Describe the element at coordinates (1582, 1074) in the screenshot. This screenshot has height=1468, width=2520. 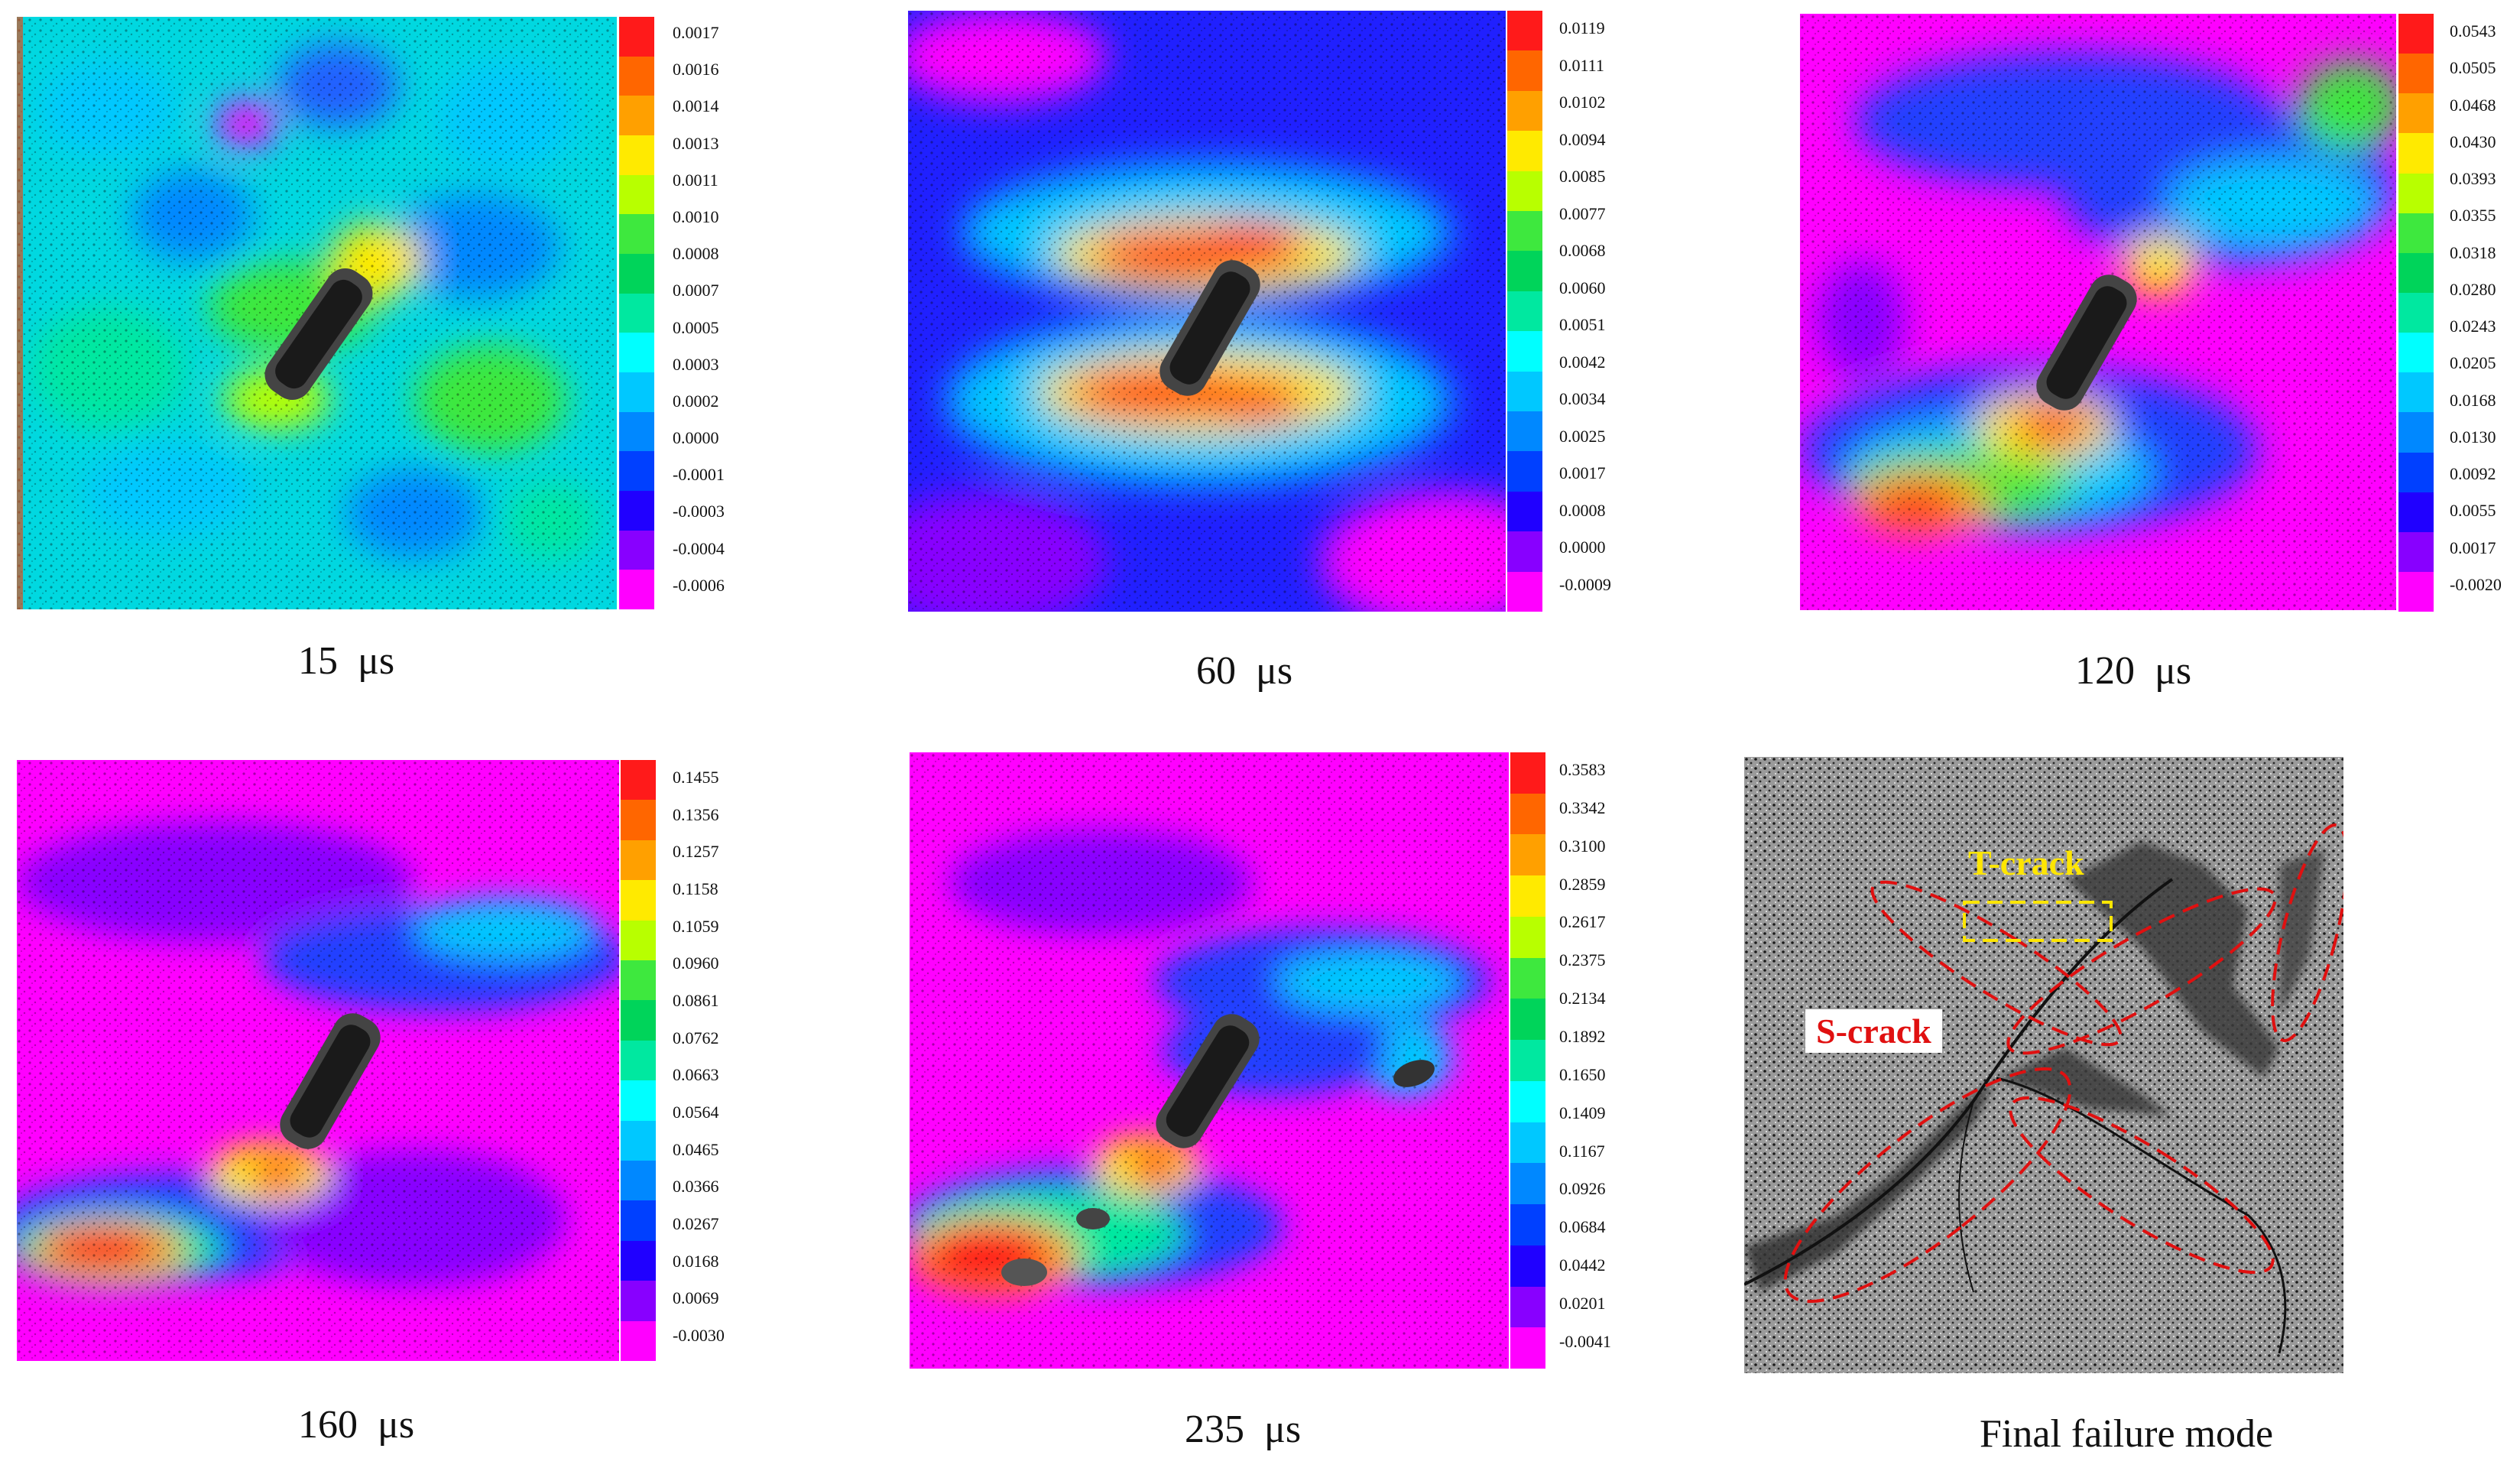
I see `colorbar-tick-label: 0.1650` at that location.